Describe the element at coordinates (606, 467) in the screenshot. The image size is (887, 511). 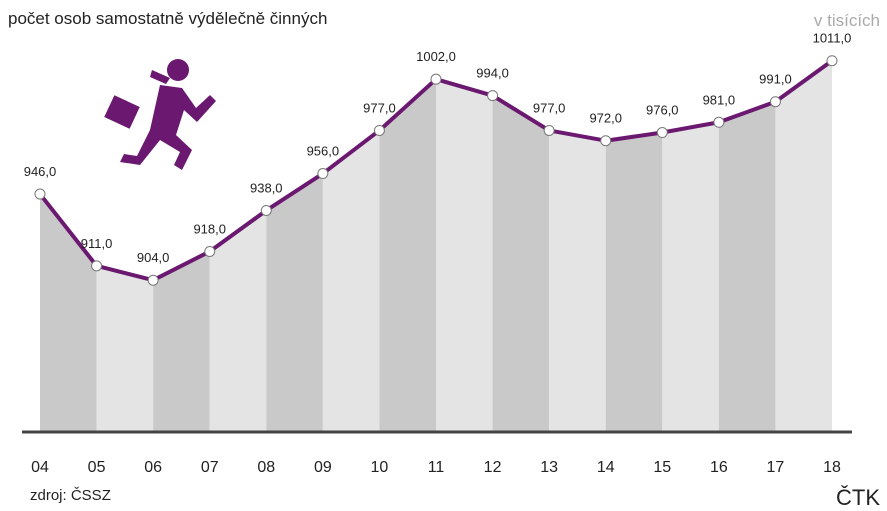
I see `x-tick-label: 14` at that location.